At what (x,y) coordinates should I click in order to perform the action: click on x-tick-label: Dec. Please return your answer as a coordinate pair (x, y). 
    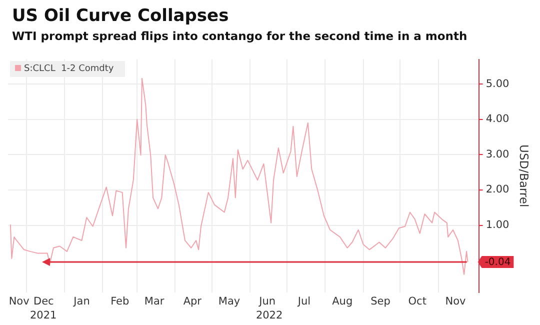
    Looking at the image, I should click on (43, 301).